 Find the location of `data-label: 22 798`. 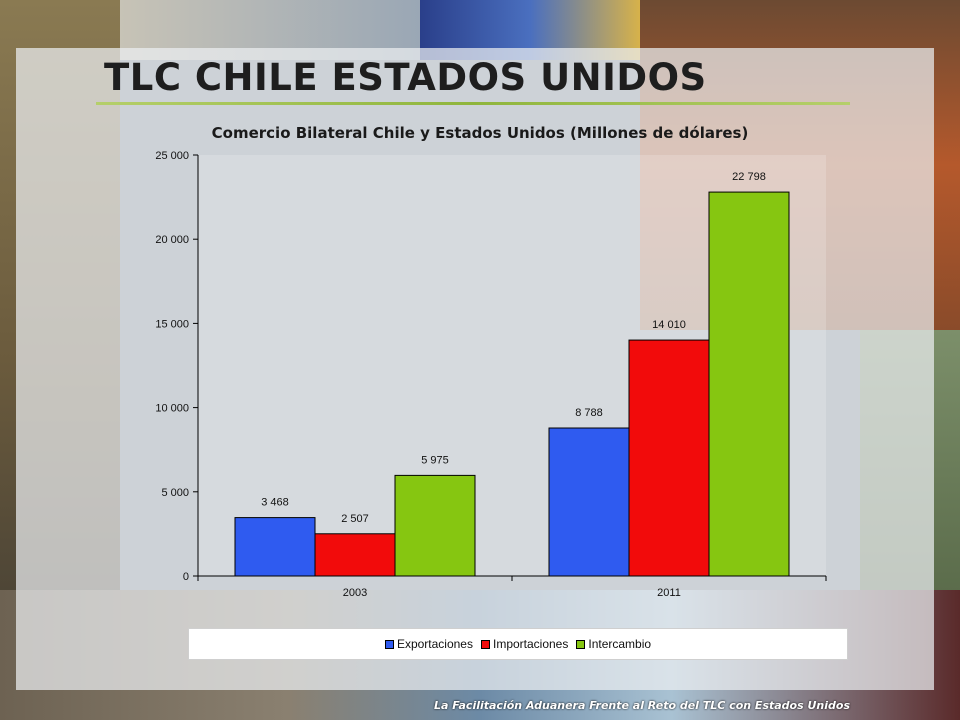

data-label: 22 798 is located at coordinates (749, 177).